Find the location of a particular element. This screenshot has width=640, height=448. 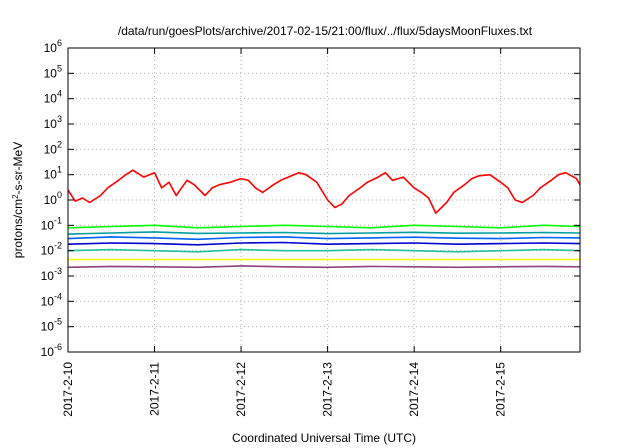

y-axis-label: protons/cm2-s-sr-MeV is located at coordinates (18, 200).